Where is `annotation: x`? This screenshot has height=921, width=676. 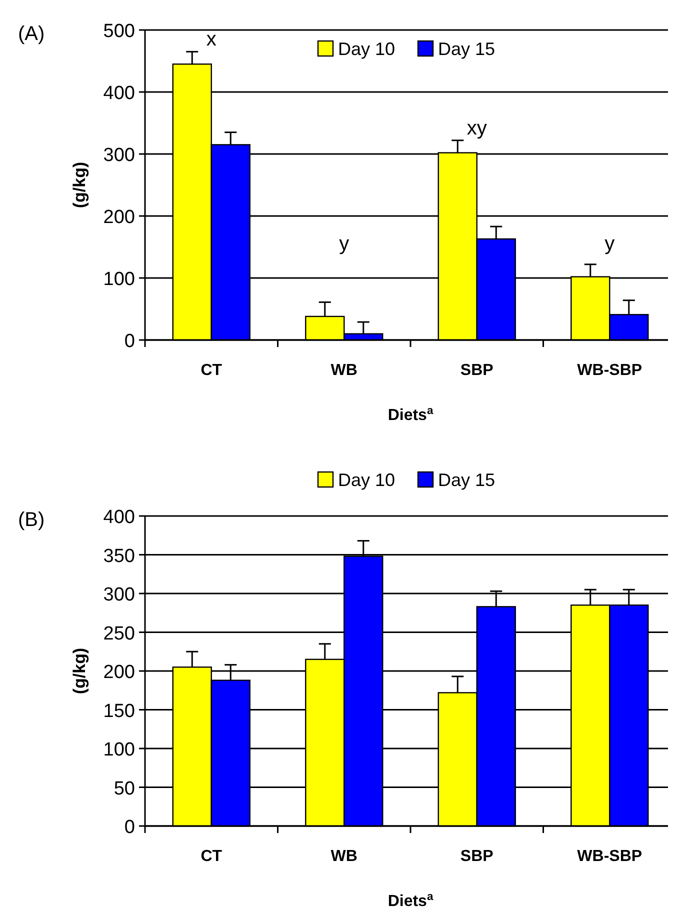 annotation: x is located at coordinates (211, 39).